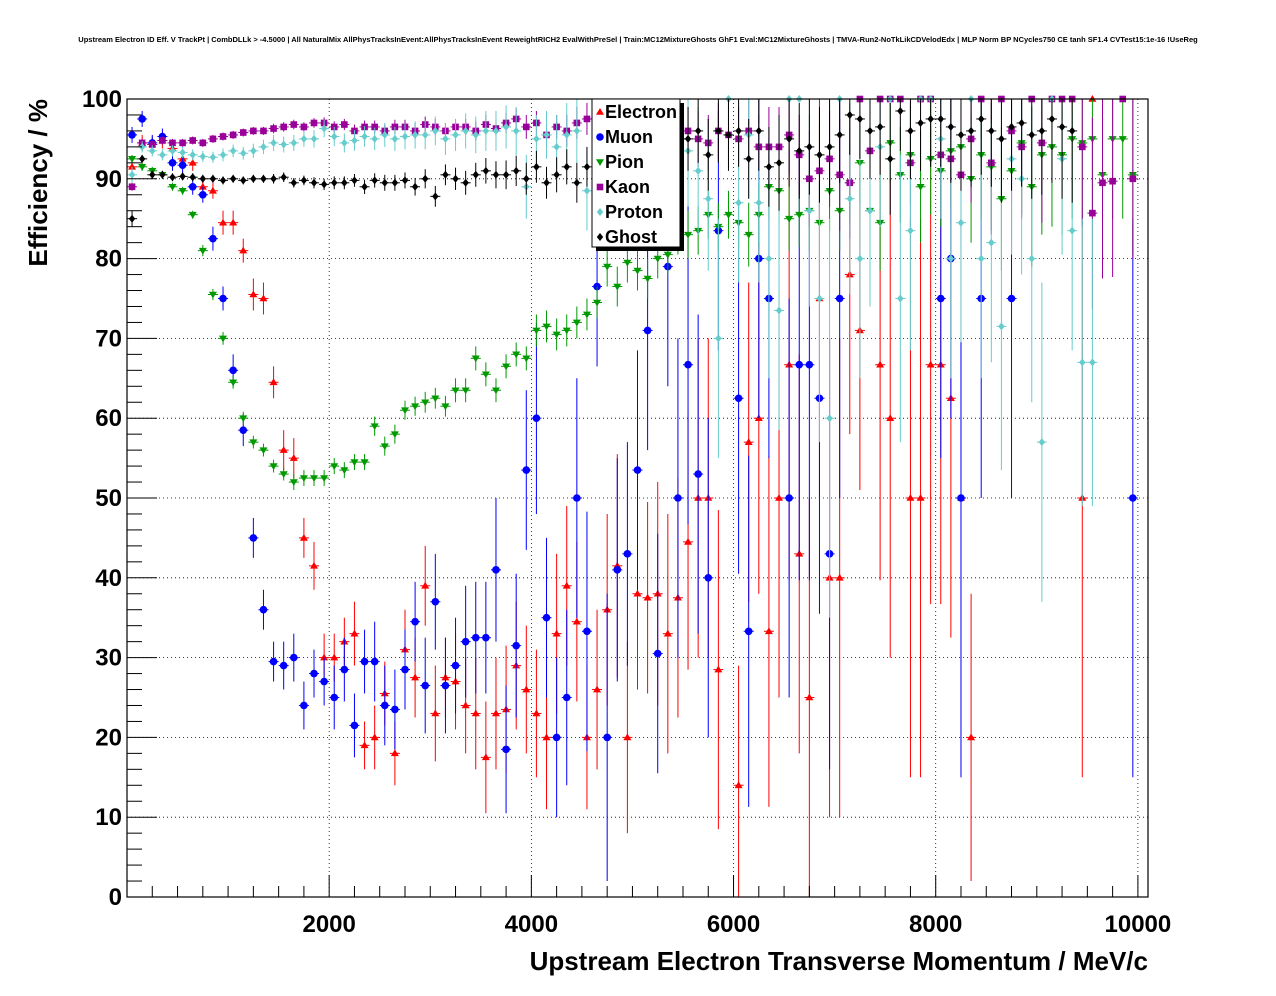 This screenshot has width=1276, height=996. I want to click on x-tick-label: 2000, so click(328, 924).